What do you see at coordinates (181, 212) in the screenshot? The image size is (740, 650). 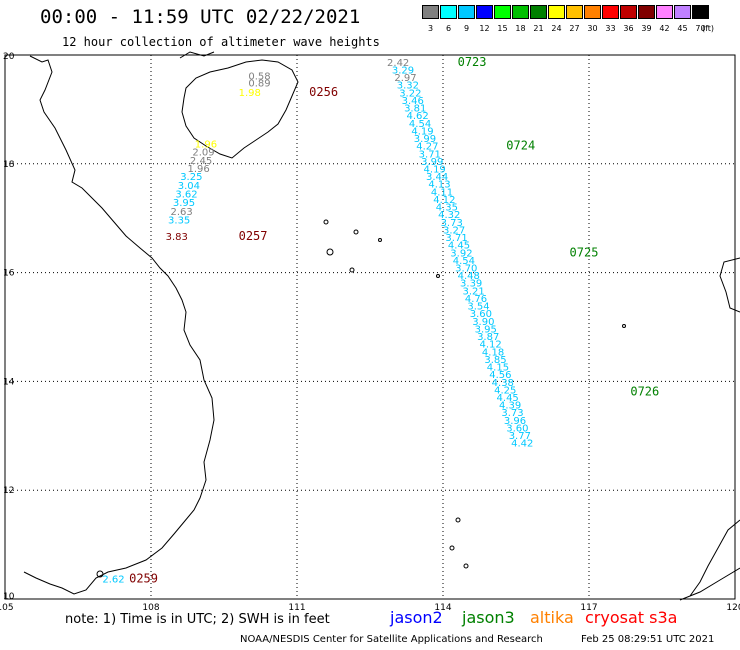 I see `wave-height-label: 2.63` at bounding box center [181, 212].